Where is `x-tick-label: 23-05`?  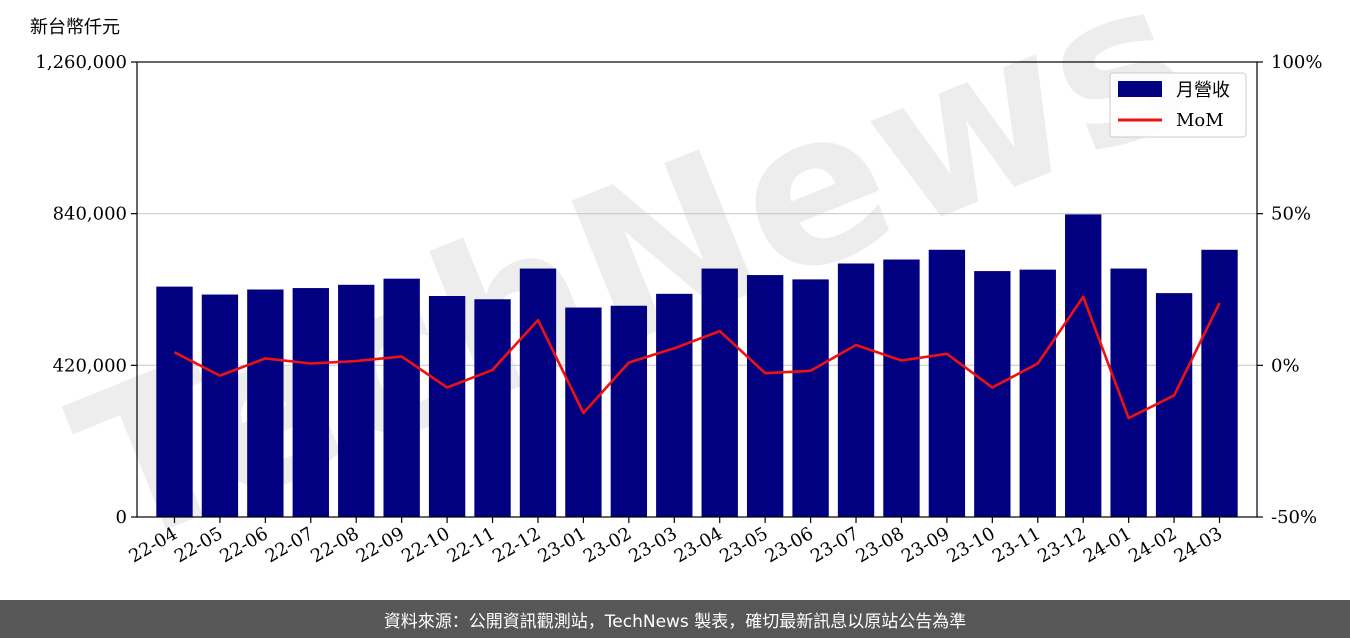
x-tick-label: 23-05 is located at coordinates (743, 545).